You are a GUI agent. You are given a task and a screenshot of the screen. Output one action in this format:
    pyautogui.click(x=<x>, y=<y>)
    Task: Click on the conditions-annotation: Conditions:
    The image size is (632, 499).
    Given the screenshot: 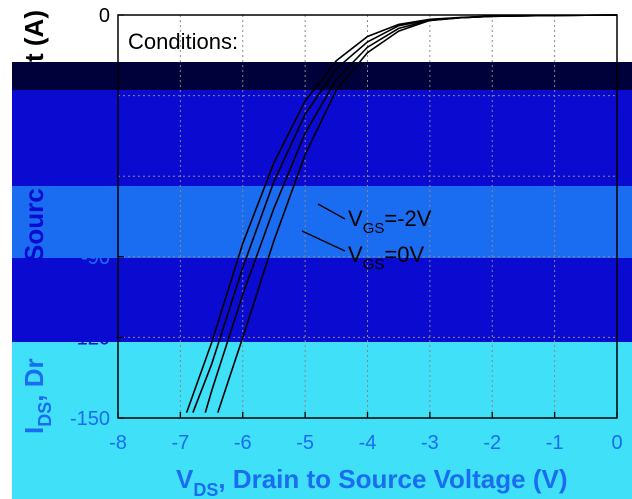 What is the action you would take?
    pyautogui.click(x=183, y=41)
    